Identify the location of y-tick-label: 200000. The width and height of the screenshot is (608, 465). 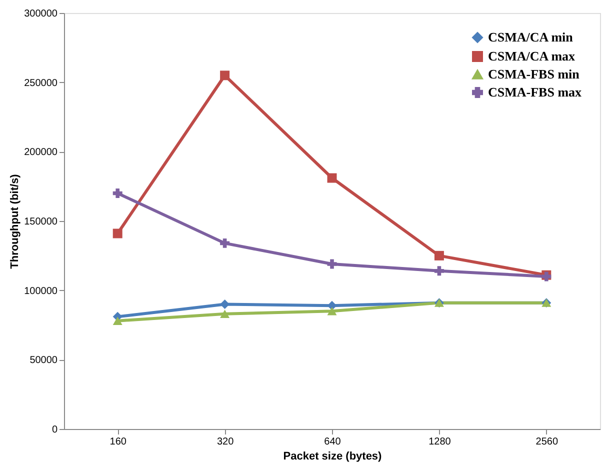
(41, 152).